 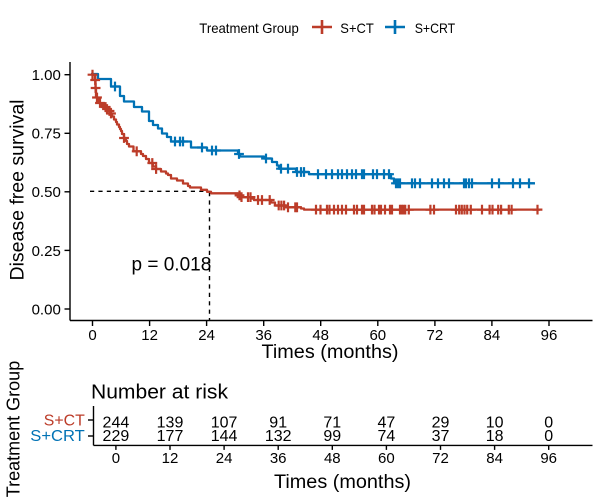 What do you see at coordinates (46, 134) in the screenshot?
I see `svg-text: 0.75` at bounding box center [46, 134].